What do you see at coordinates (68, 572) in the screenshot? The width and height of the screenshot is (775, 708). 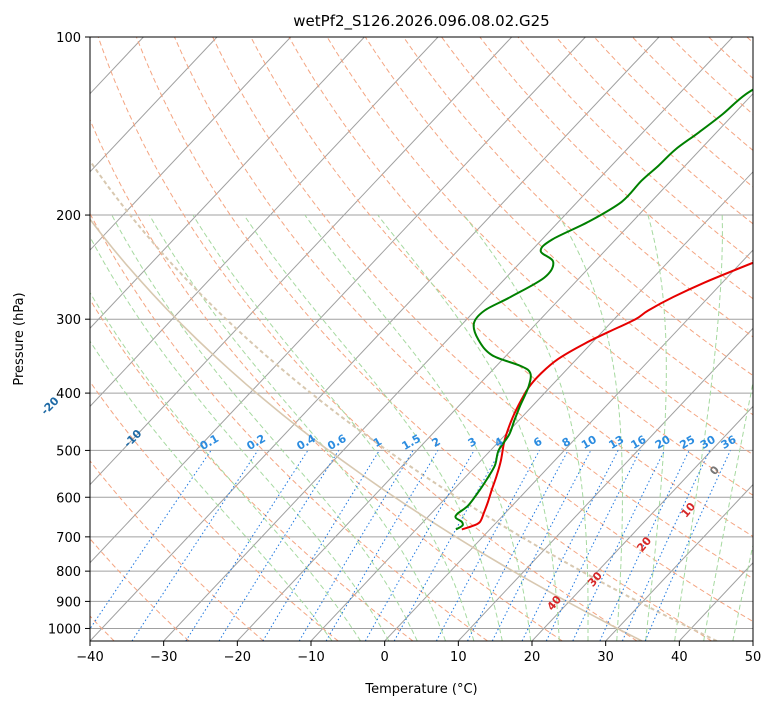 I see `y-tick-label: 800` at bounding box center [68, 572].